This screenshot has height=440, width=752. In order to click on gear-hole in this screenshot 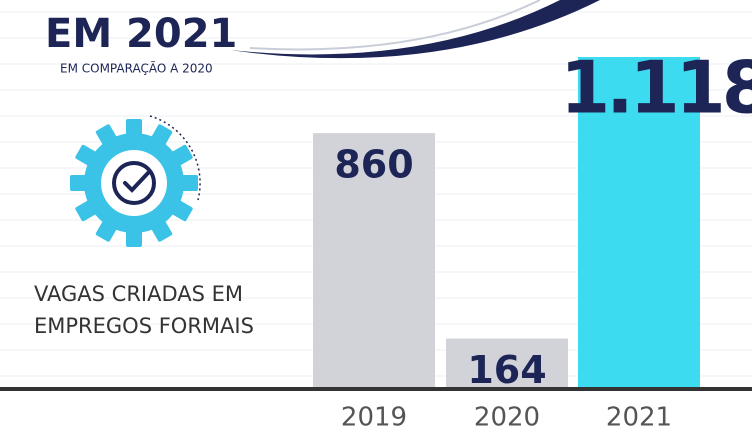, I will do `click(134, 183)`.